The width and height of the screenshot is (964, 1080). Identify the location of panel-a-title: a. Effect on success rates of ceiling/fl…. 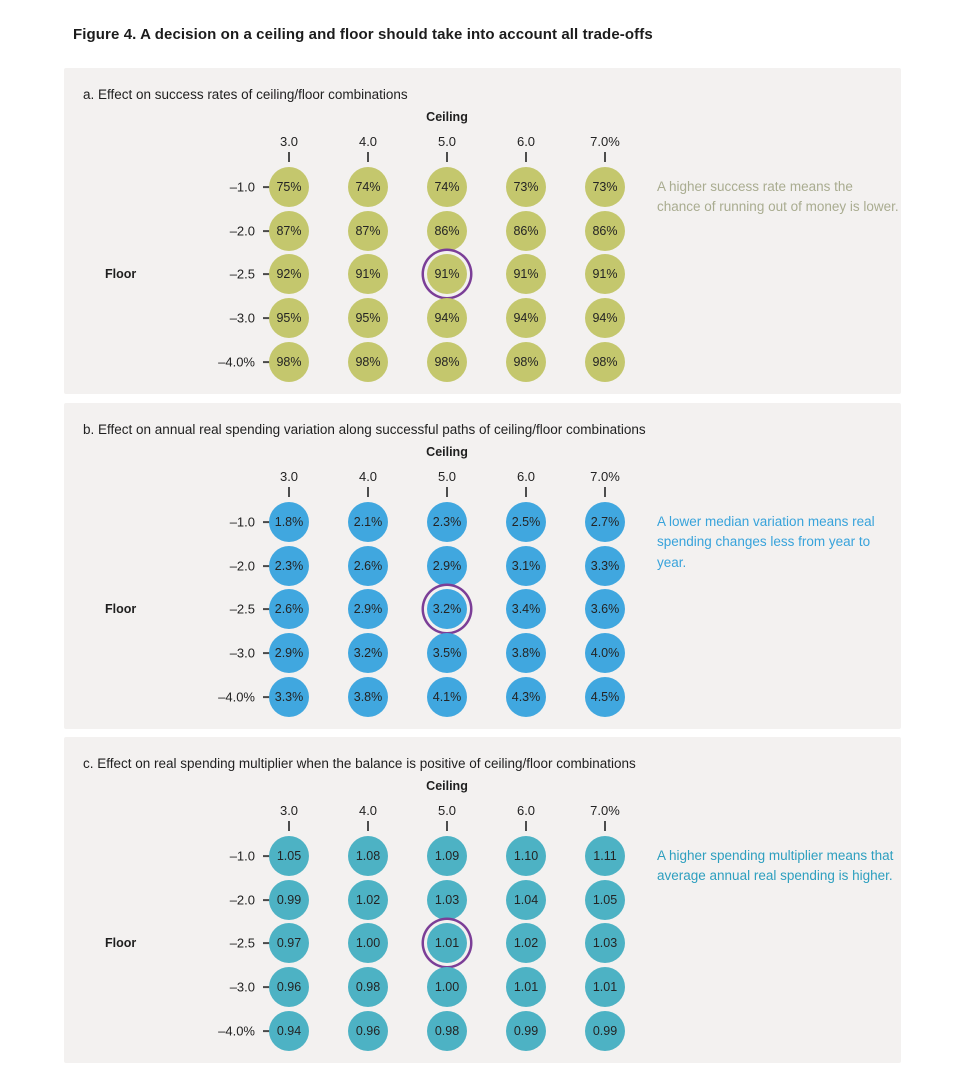
(245, 94).